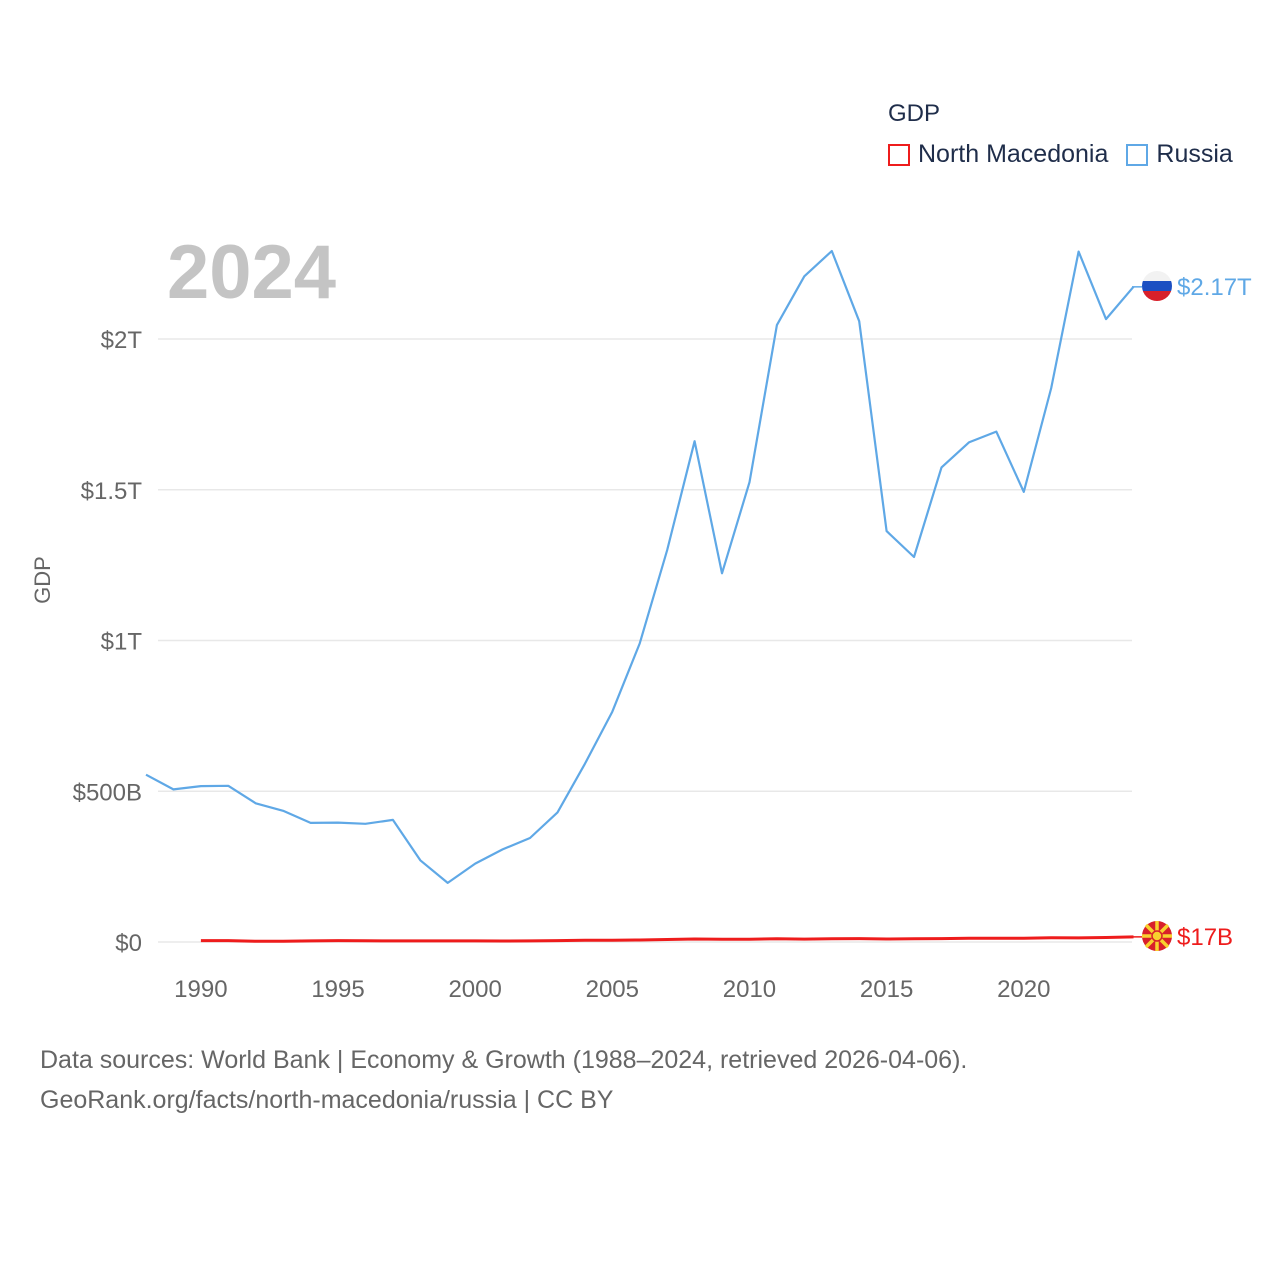 The height and width of the screenshot is (1280, 1280). I want to click on x-tick-label: 2000, so click(474, 989).